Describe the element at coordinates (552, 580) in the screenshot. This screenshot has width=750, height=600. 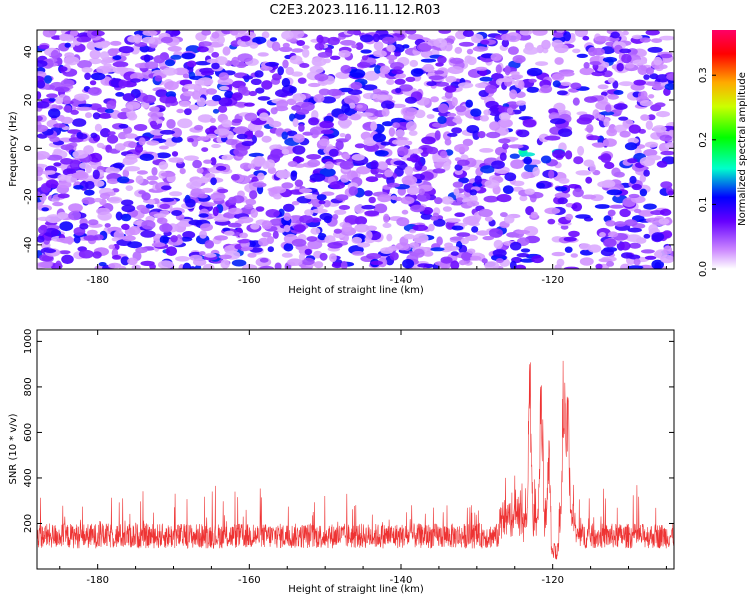
I see `x-tick-label: -120` at that location.